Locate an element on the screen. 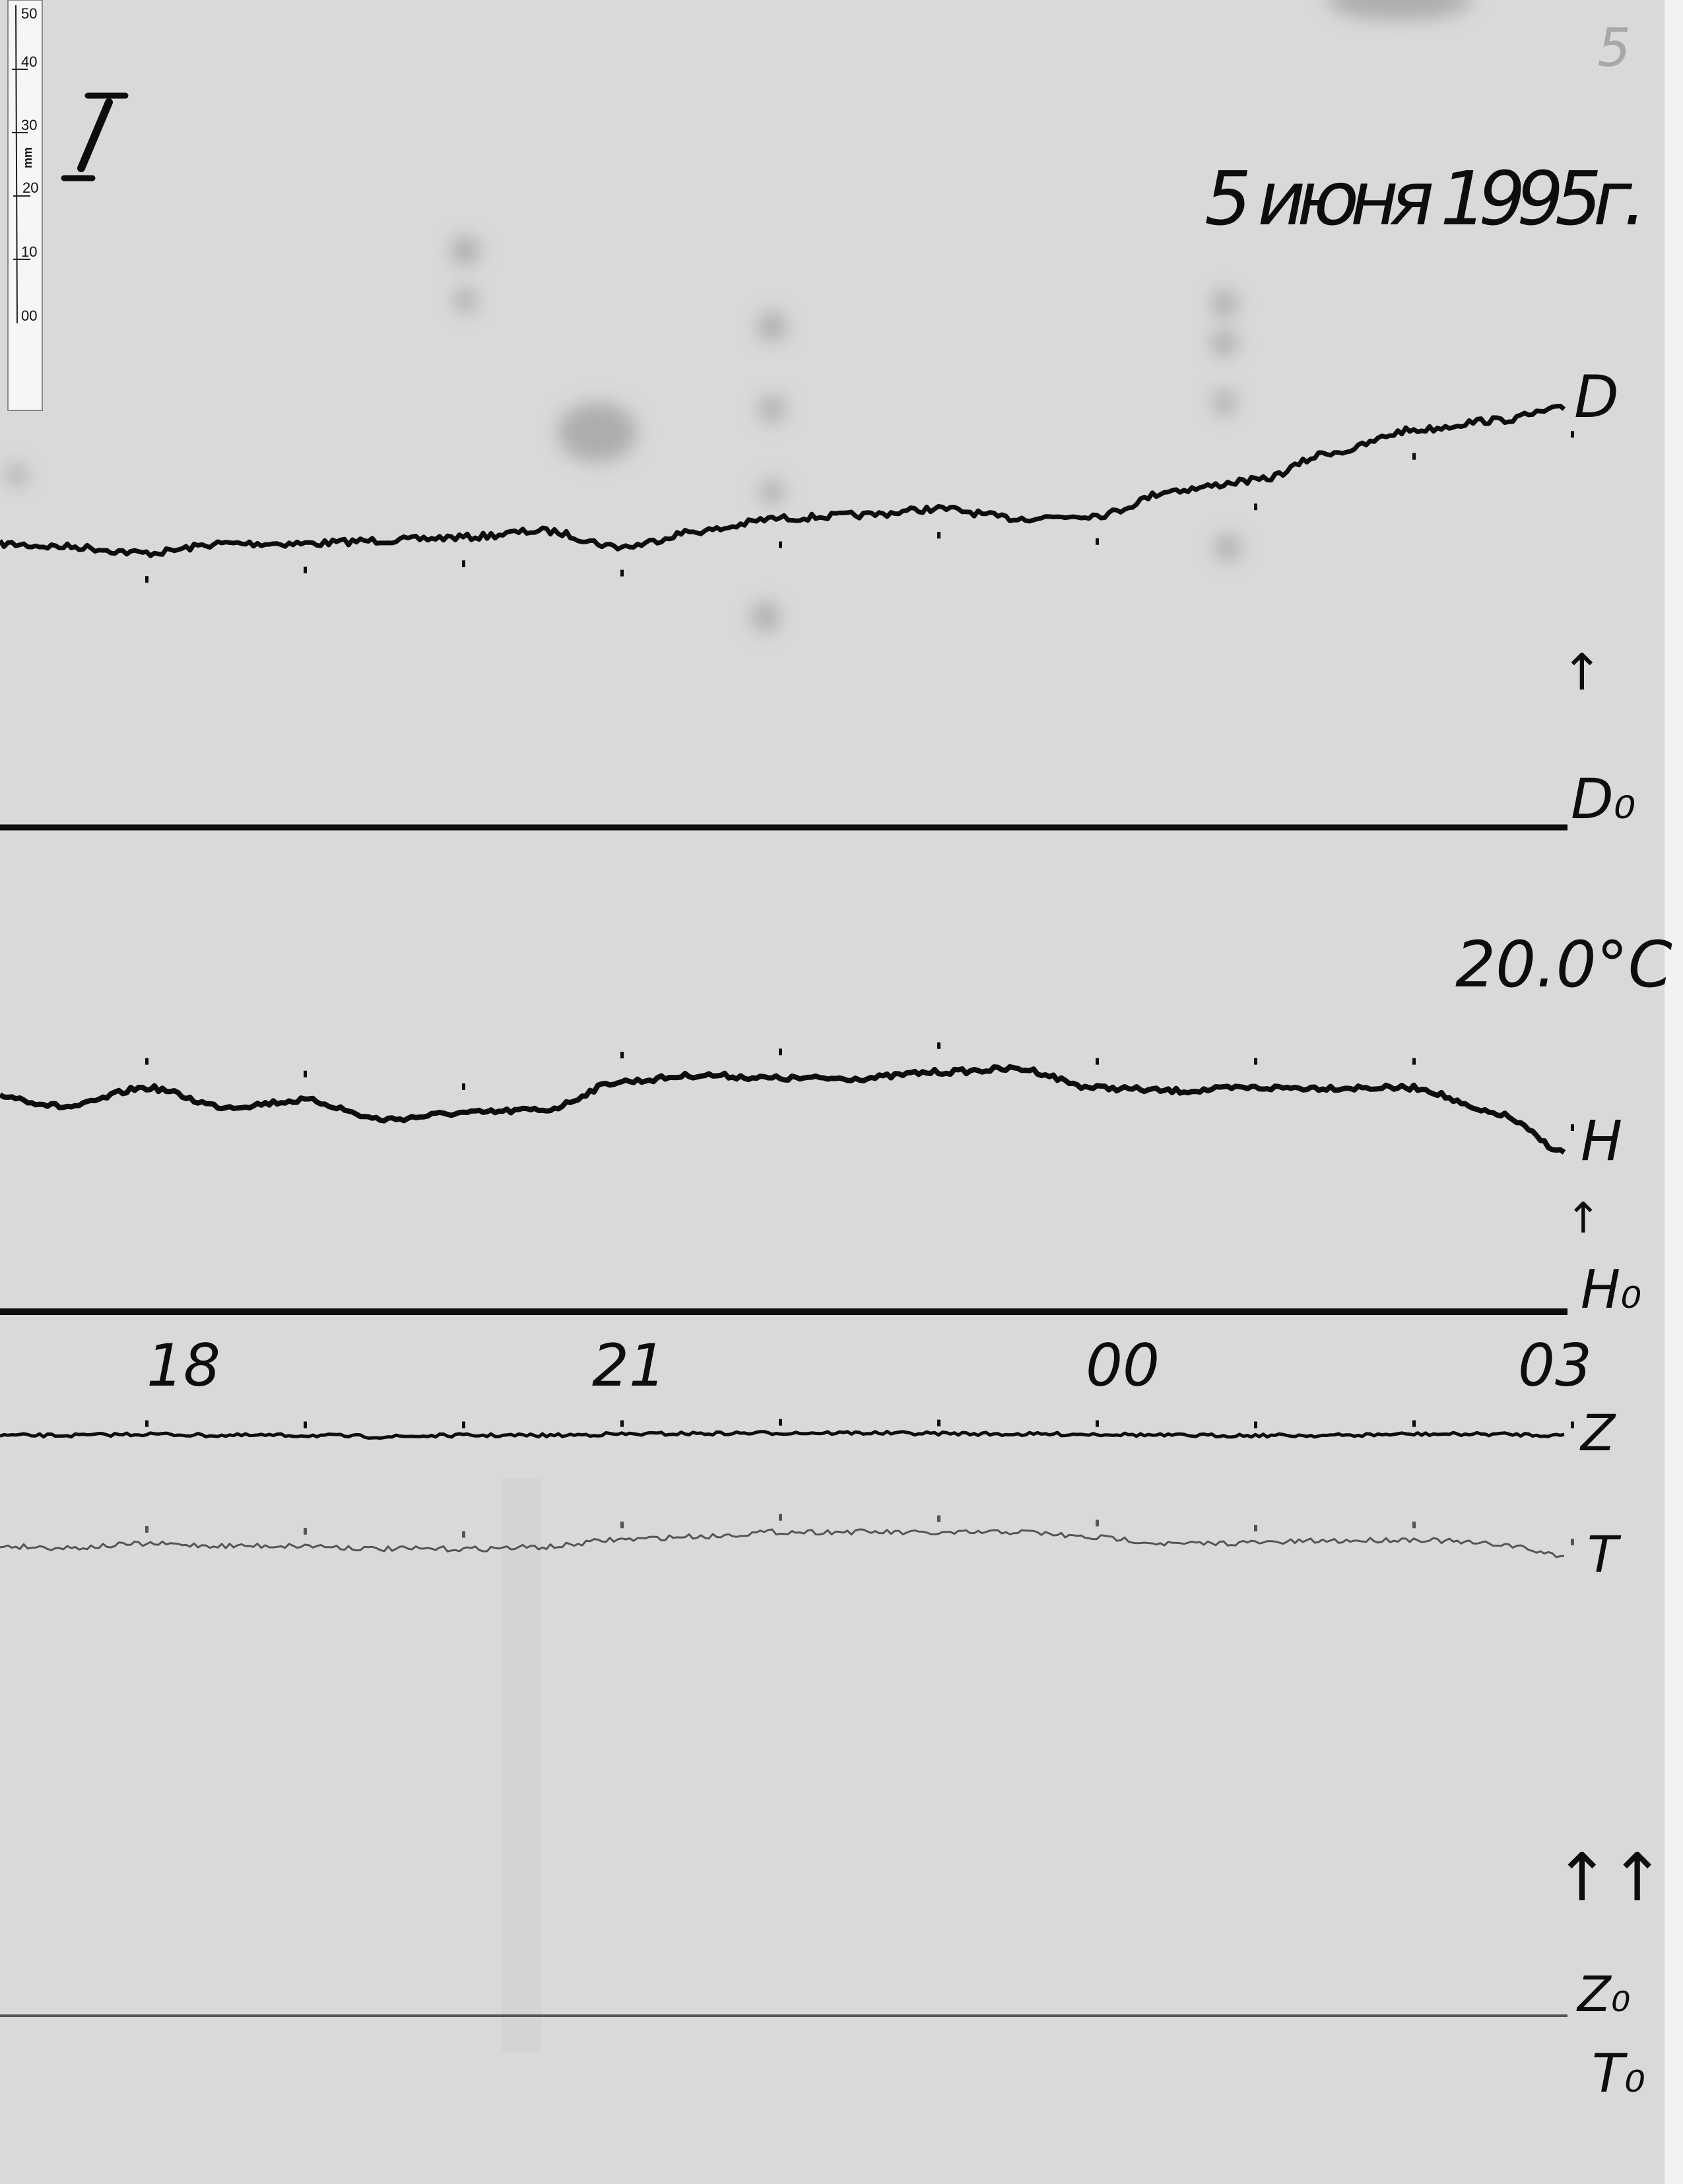 The height and width of the screenshot is (2184, 1683). record-date: 5 июня 1995г. is located at coordinates (1426, 199).